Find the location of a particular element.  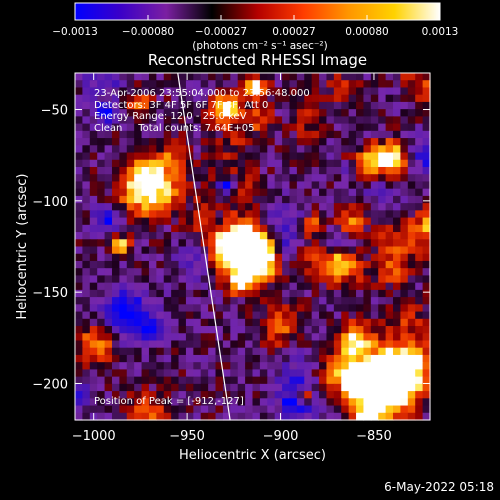

colorbar-tick-label: 0.00080 is located at coordinates (366, 32).